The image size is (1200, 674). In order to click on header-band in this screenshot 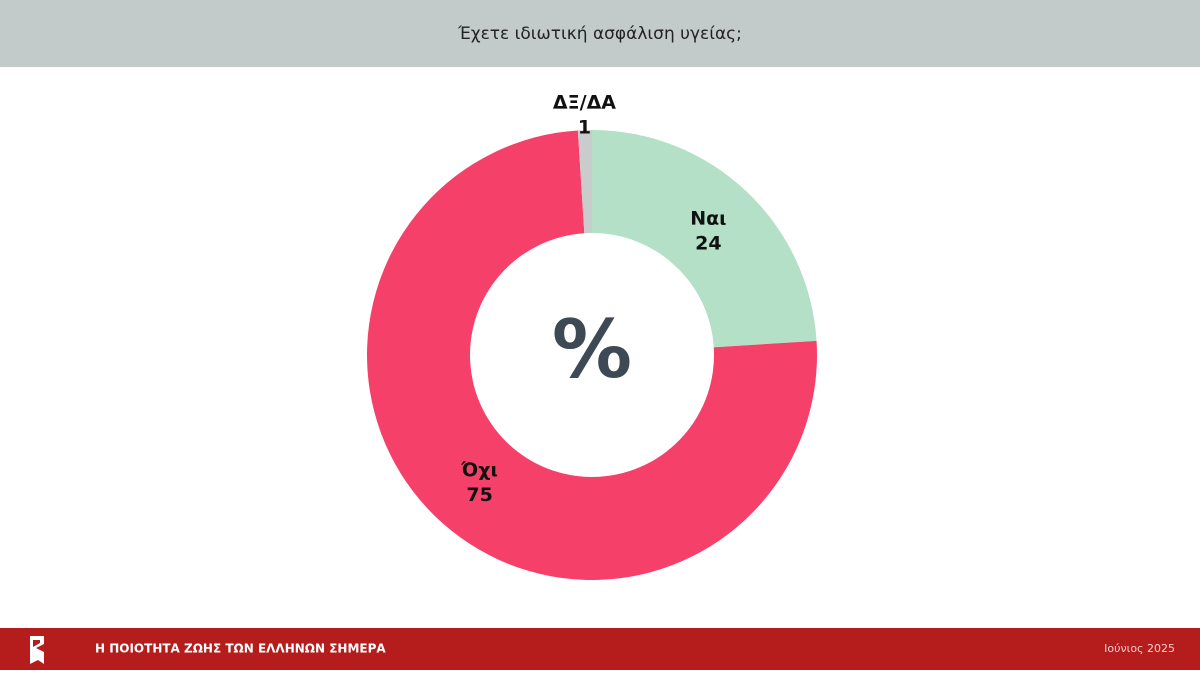, I will do `click(600, 33)`.